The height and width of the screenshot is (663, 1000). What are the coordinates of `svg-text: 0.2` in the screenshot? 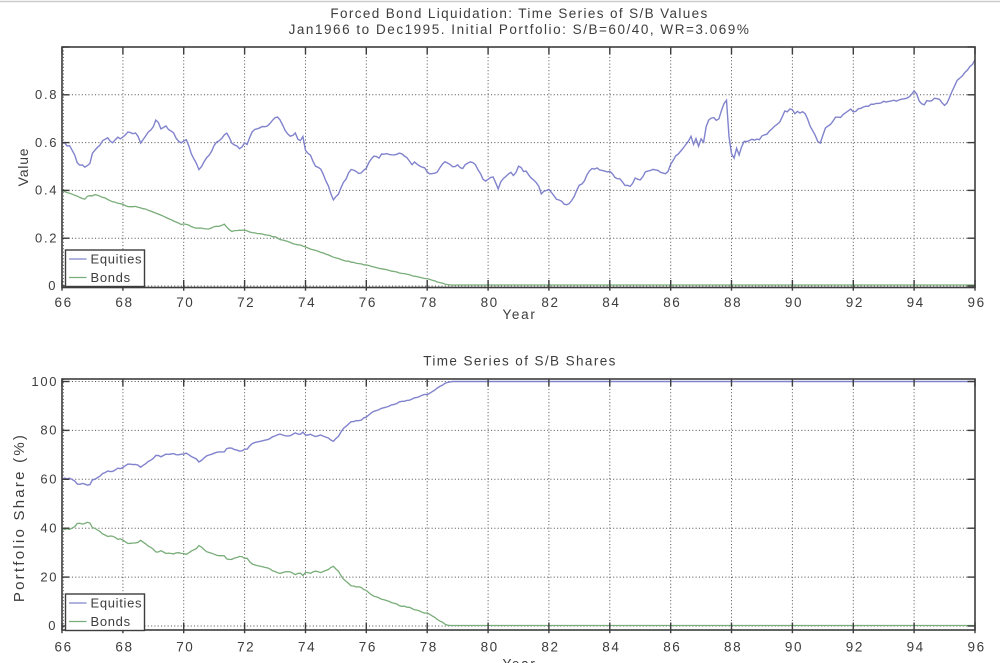 It's located at (46, 237).